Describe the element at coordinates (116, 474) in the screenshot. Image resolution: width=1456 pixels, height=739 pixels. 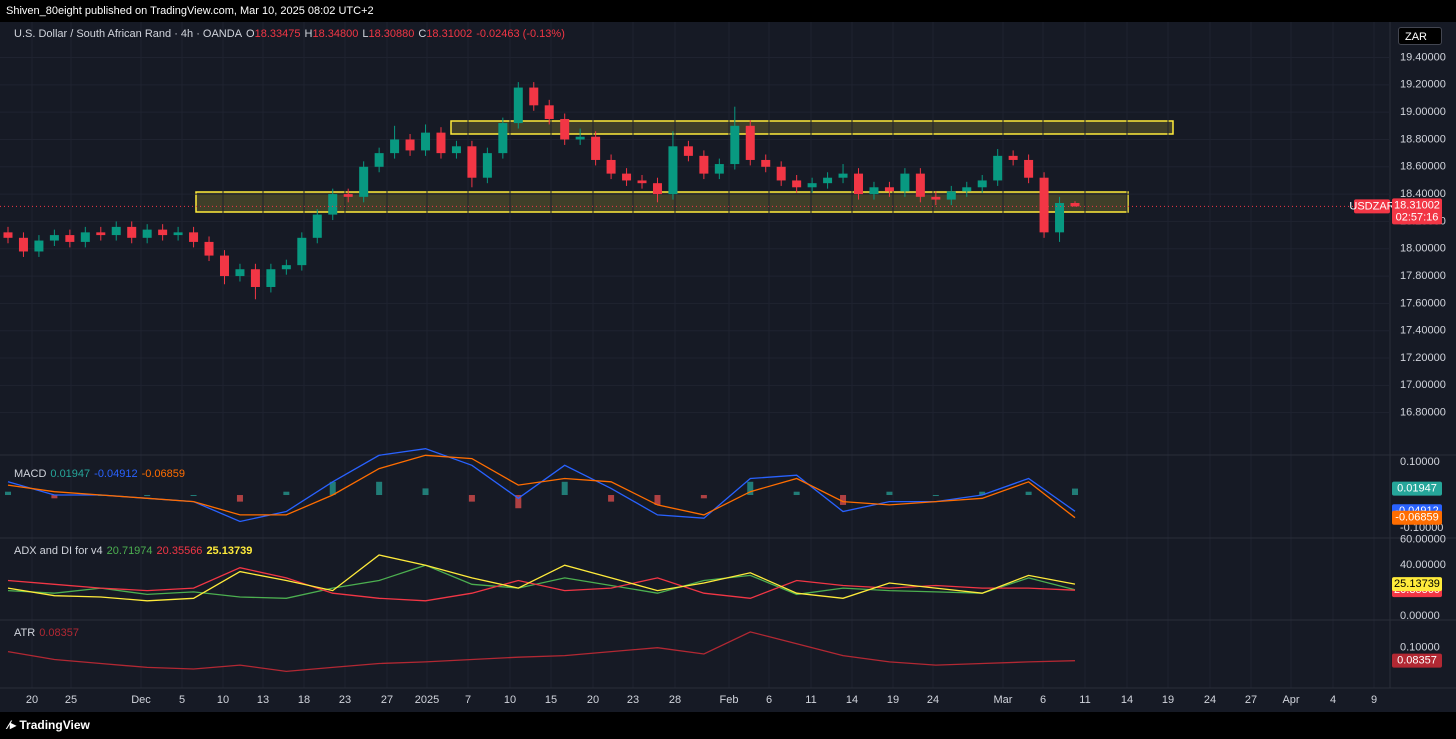
I see `legend-value: -0.04912` at that location.